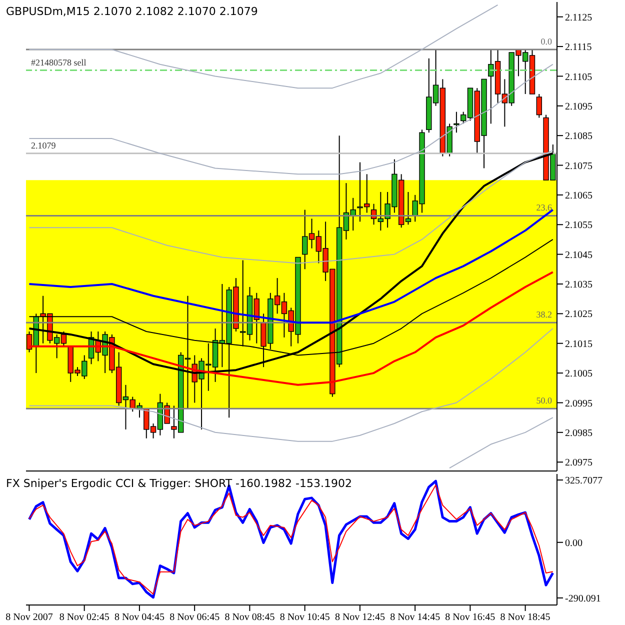  What do you see at coordinates (573, 543) in the screenshot?
I see `y-tick-label: 0.00` at bounding box center [573, 543].